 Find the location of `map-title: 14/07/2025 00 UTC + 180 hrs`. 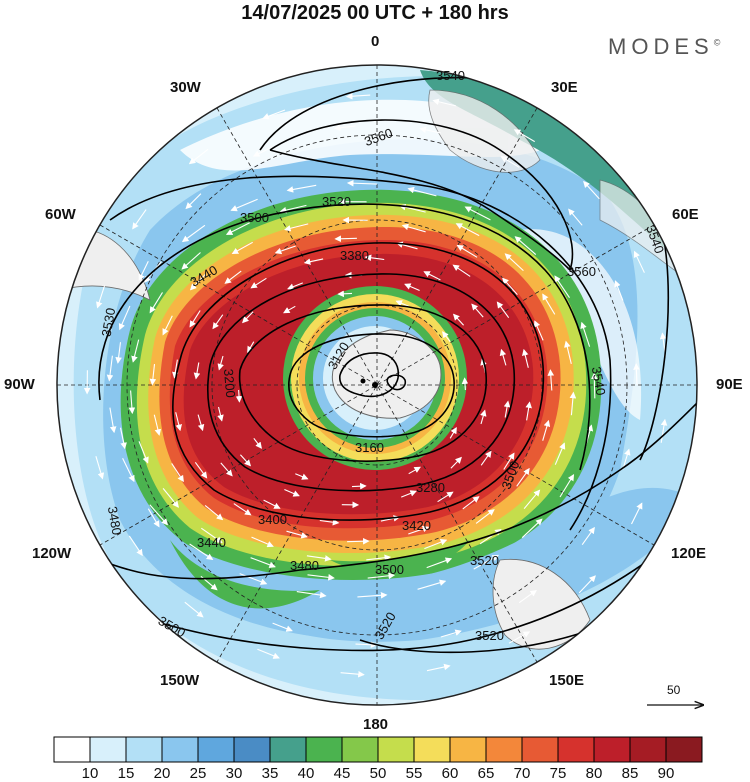

map-title: 14/07/2025 00 UTC + 180 hrs is located at coordinates (375, 13).